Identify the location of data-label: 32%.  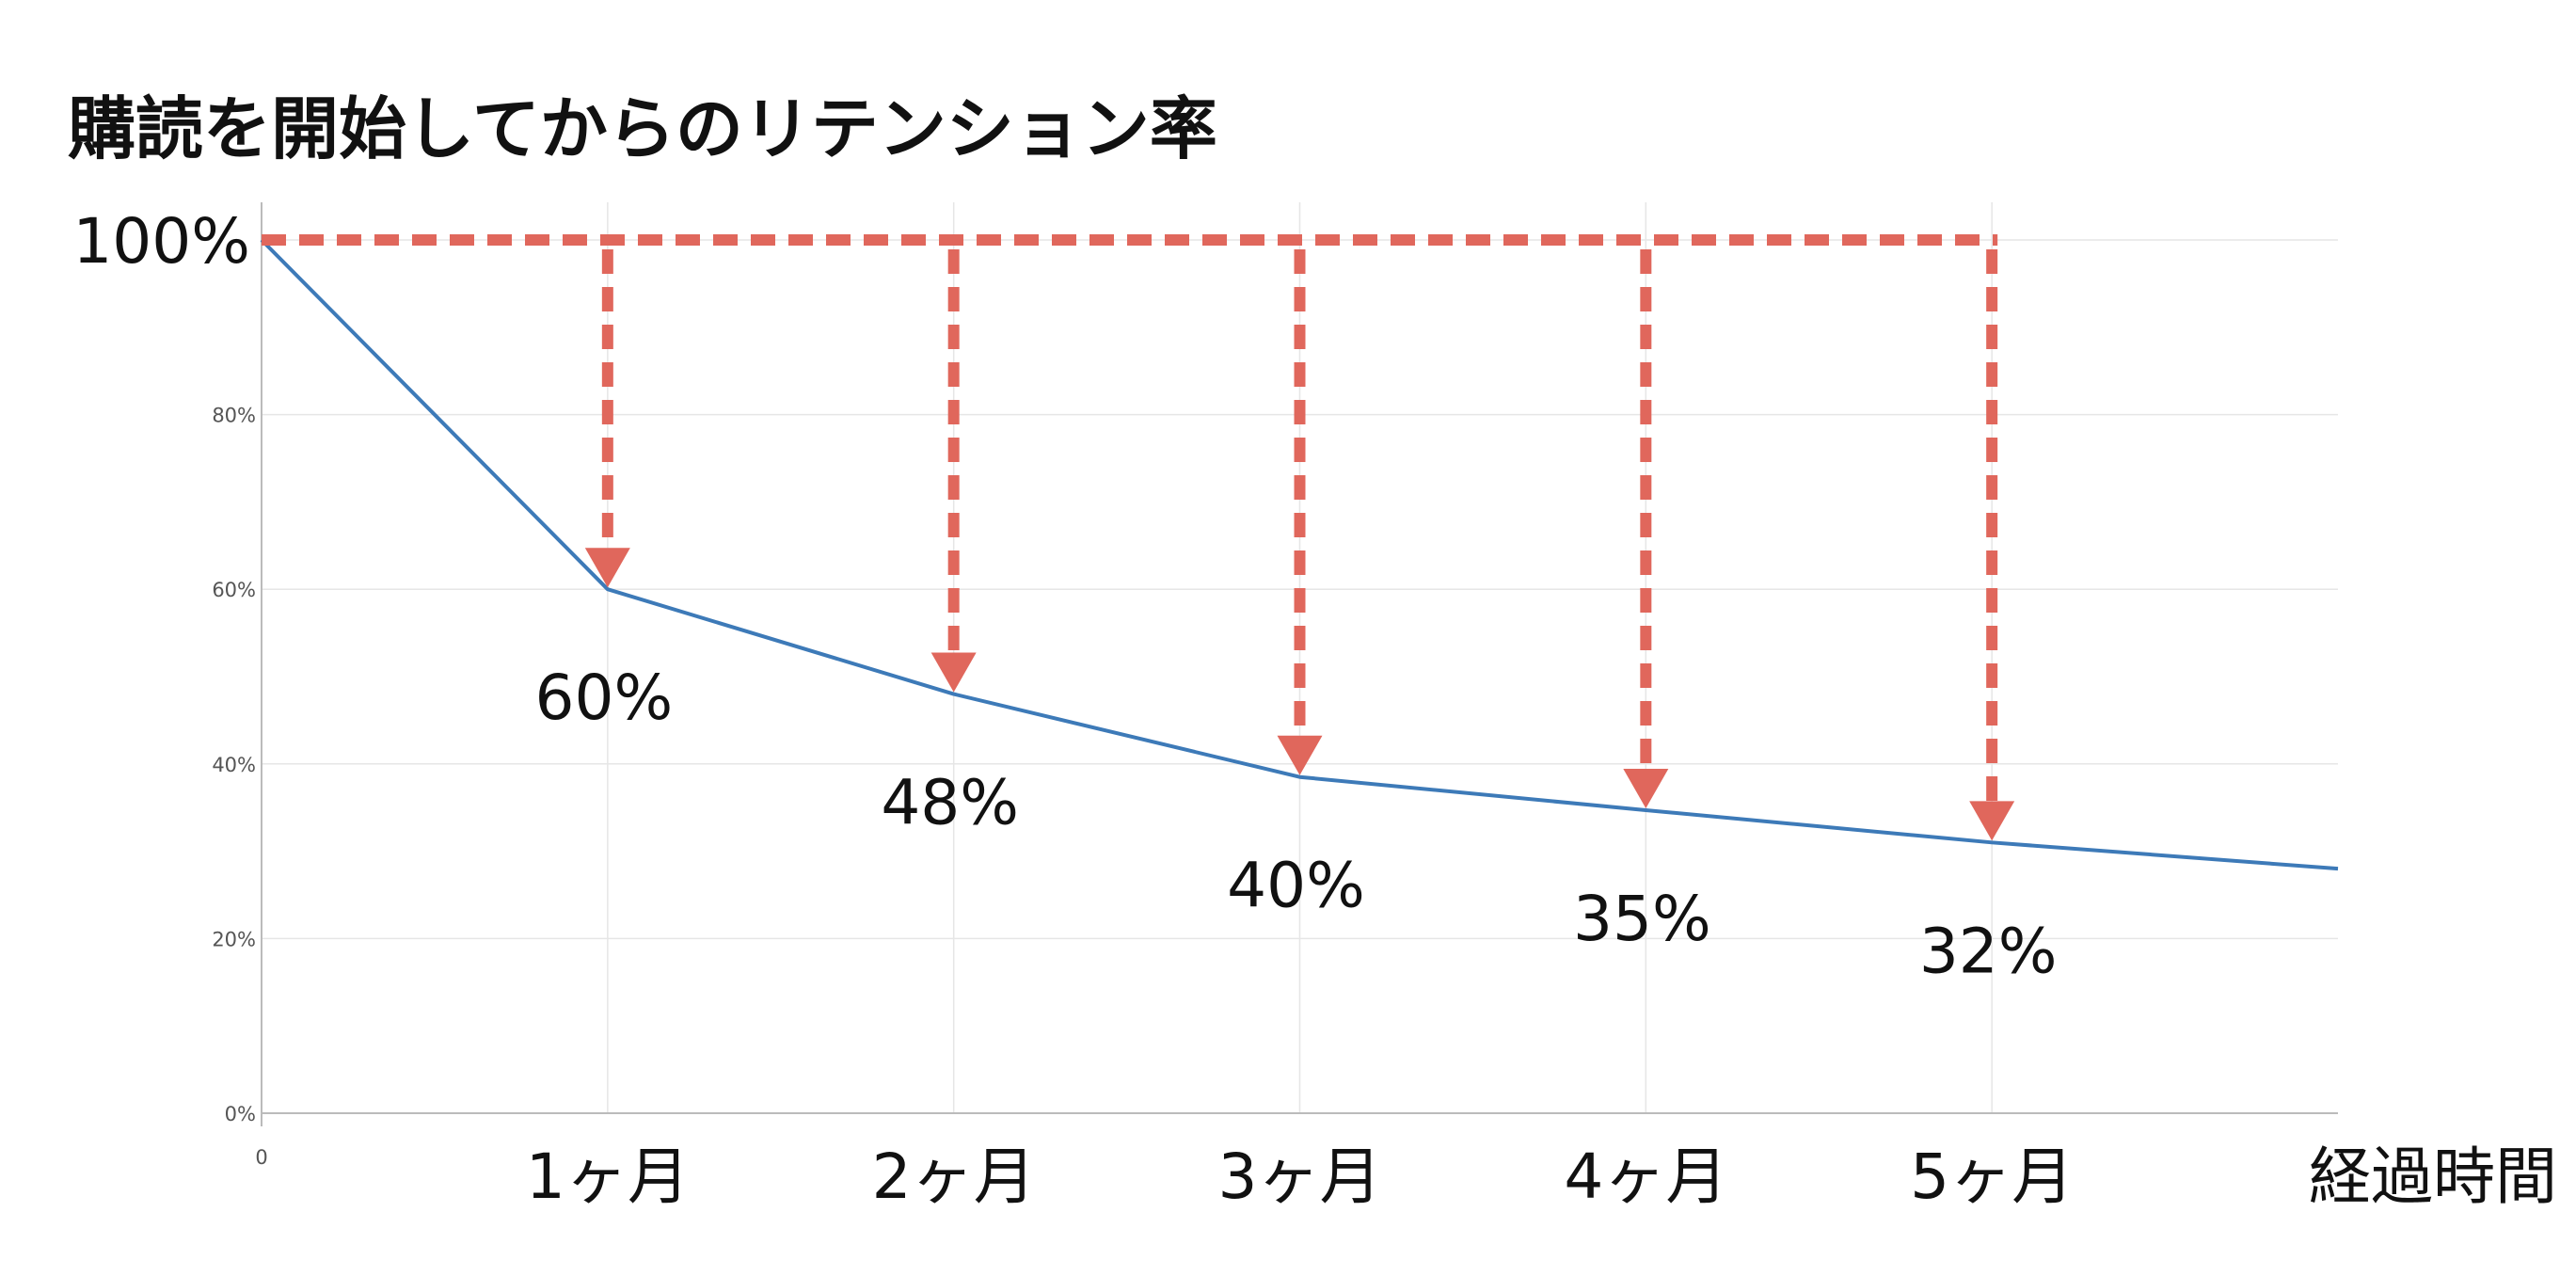
(1988, 951).